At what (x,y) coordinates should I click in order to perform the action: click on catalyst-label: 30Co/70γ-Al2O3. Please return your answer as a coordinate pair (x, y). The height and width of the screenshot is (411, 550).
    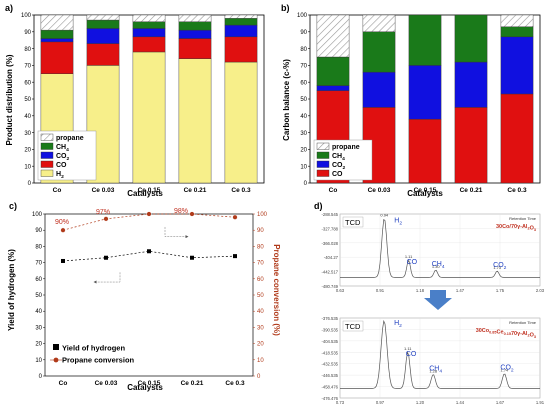
    Looking at the image, I should click on (516, 228).